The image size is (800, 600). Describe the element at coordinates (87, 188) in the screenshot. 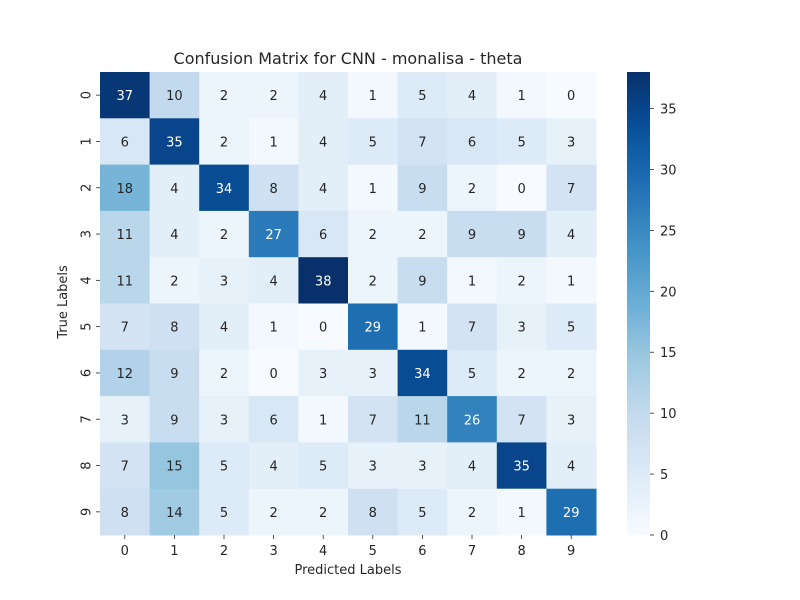

I see `y-tick-label: 2` at that location.